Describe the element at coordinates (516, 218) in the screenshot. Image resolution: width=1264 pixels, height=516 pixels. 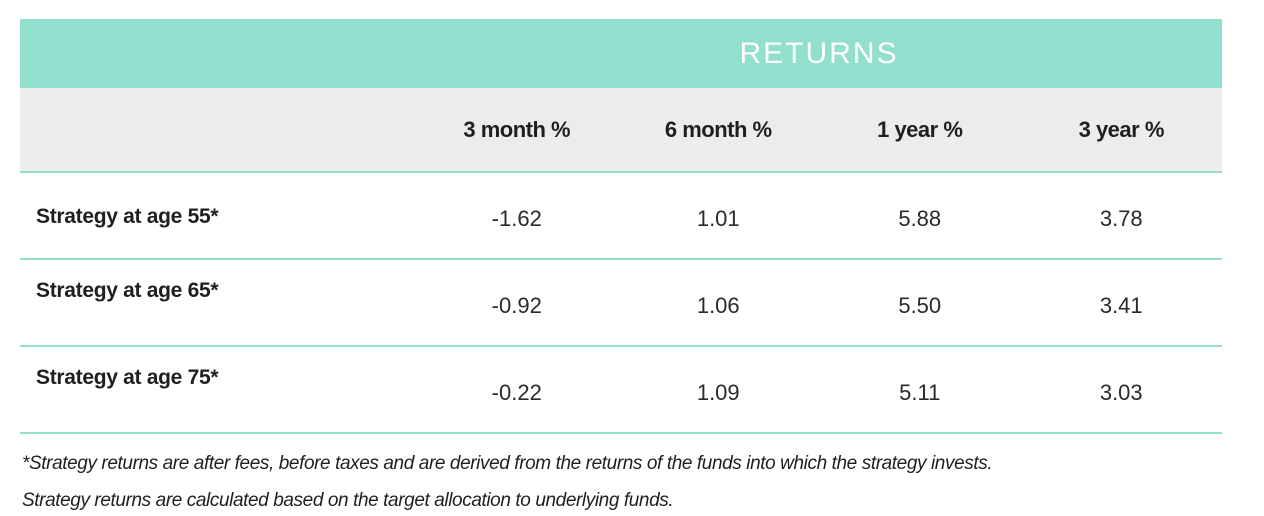
I see `value-3-month: -1.62` at that location.